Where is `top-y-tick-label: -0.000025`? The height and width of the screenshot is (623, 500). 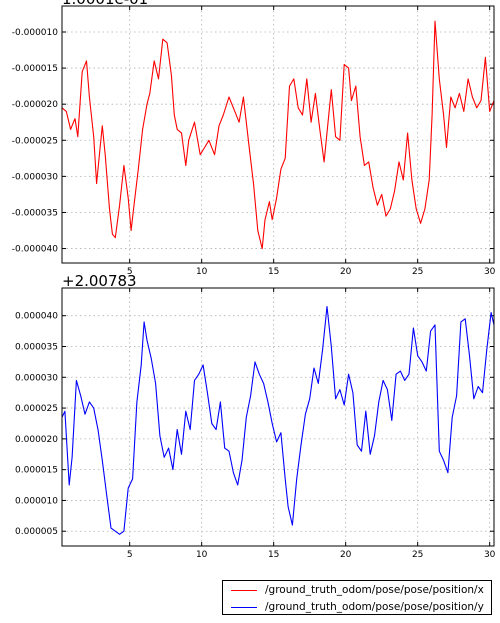
top-y-tick-label: -0.000025 is located at coordinates (35, 141).